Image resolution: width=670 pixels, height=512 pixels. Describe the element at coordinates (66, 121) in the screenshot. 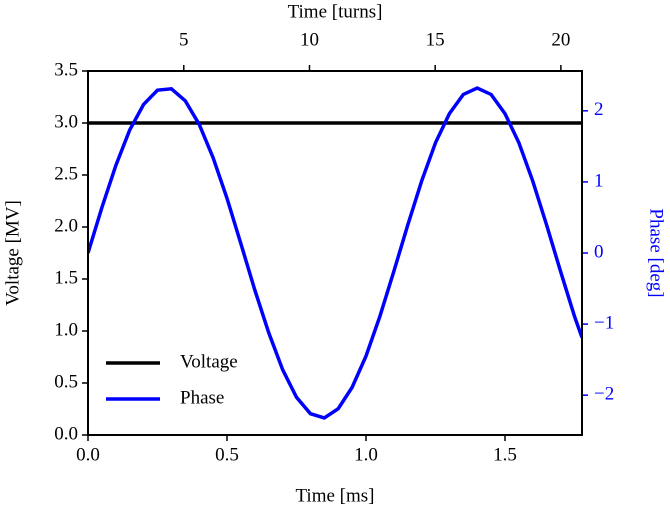

I see `y-tick-label: 3.0` at that location.